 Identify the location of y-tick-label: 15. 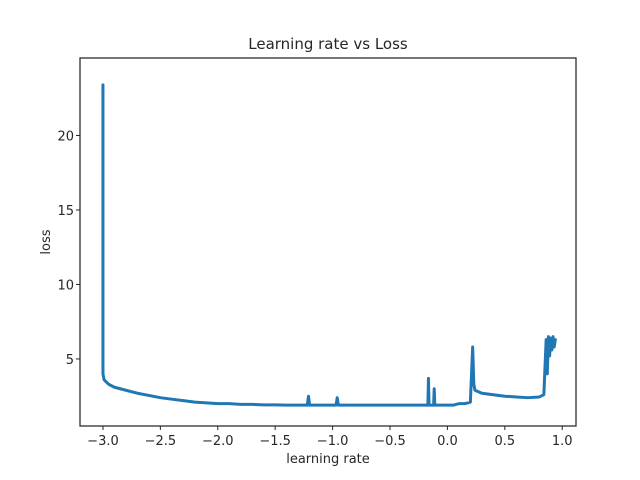
(65, 211).